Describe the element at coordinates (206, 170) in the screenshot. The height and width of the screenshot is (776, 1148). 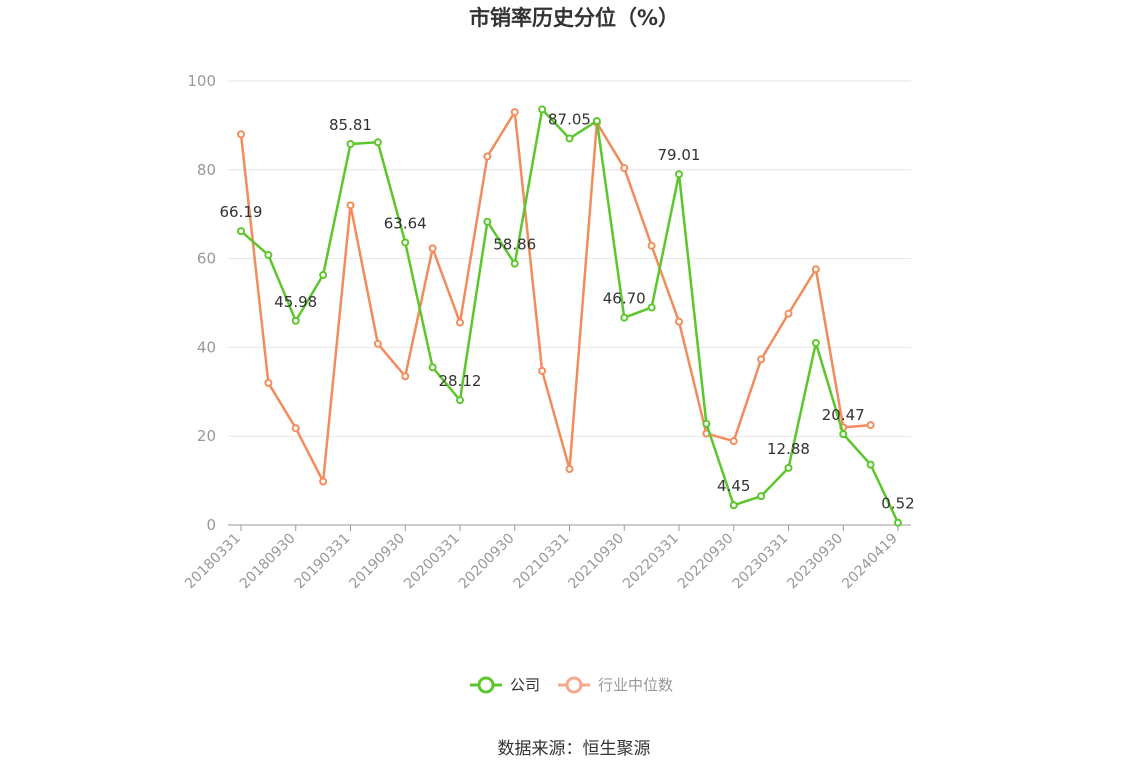
I see `y-tick-label: 80` at that location.